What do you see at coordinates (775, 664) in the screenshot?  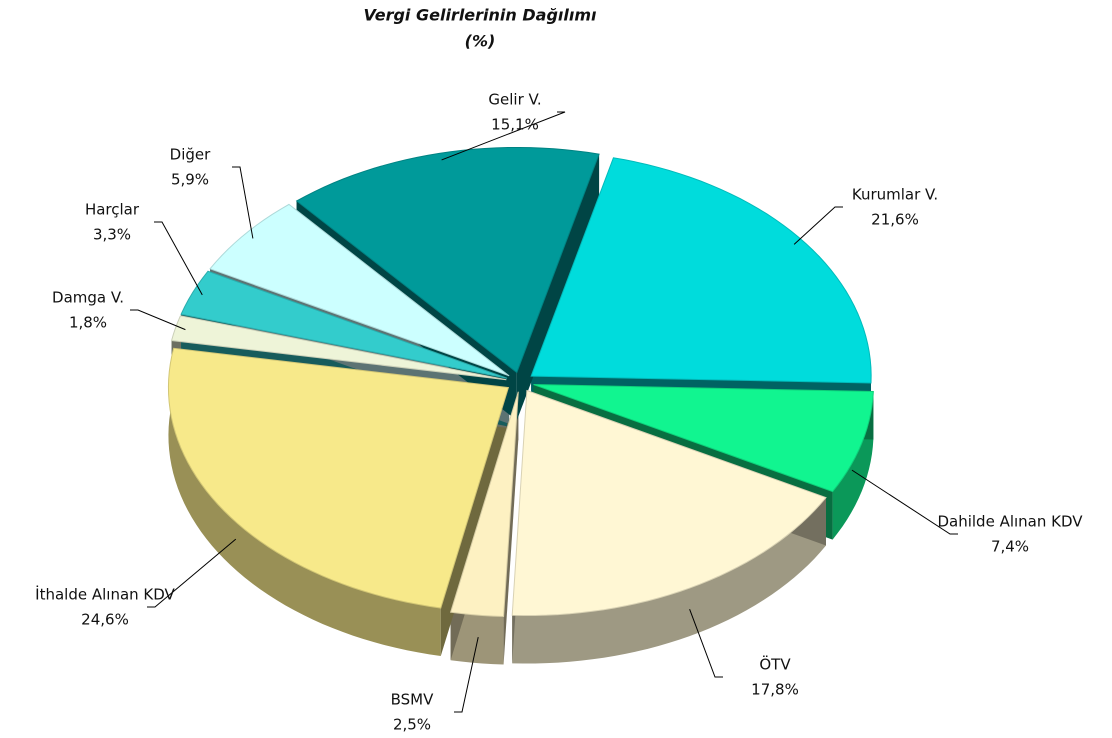 I see `slice-label: ÖTV` at bounding box center [775, 664].